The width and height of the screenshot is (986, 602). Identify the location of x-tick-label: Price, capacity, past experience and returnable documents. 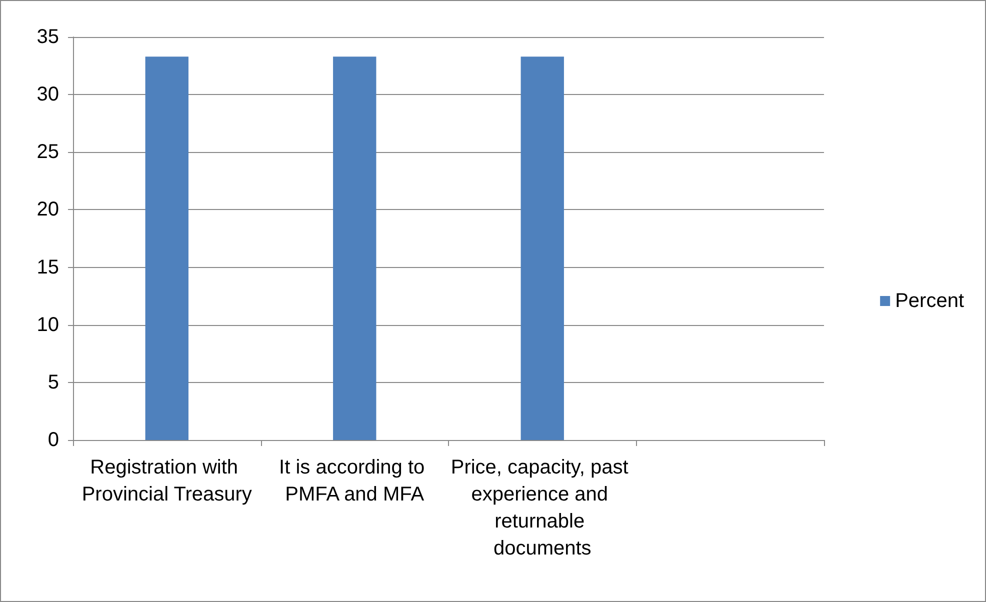
(542, 508).